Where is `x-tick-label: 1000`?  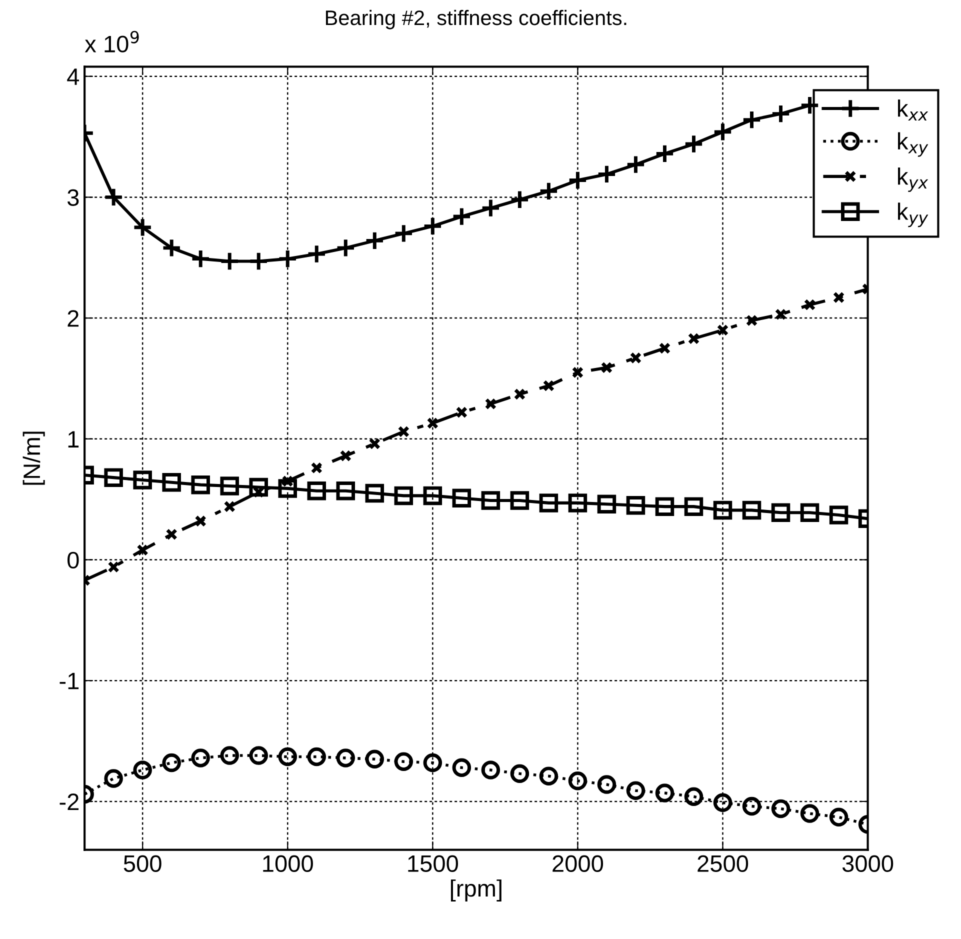
x-tick-label: 1000 is located at coordinates (288, 863).